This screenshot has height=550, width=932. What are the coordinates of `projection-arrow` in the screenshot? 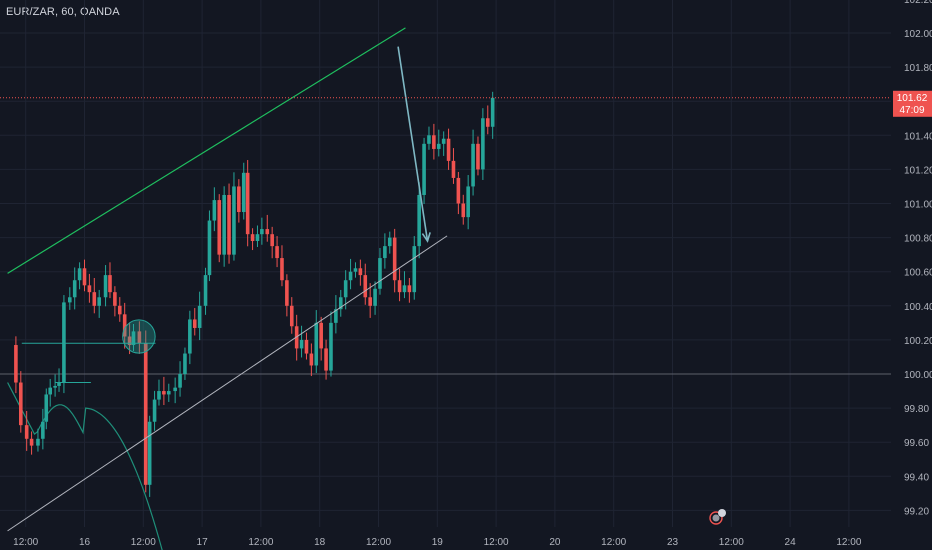 It's located at (413, 144).